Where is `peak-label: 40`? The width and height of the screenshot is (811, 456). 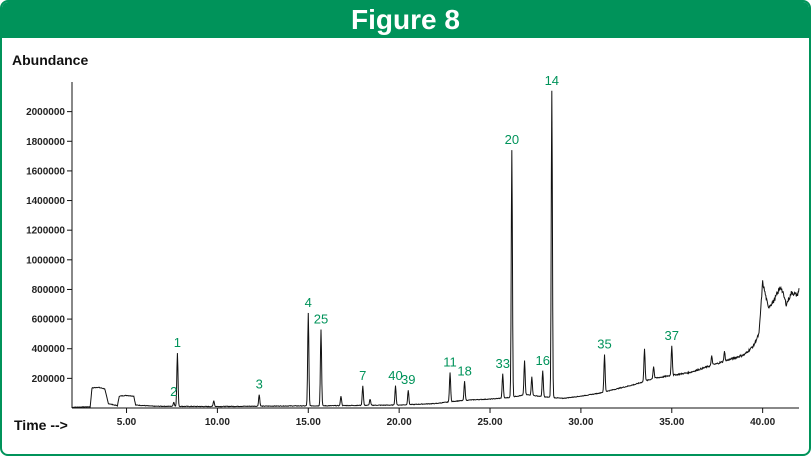 peak-label: 40 is located at coordinates (395, 375).